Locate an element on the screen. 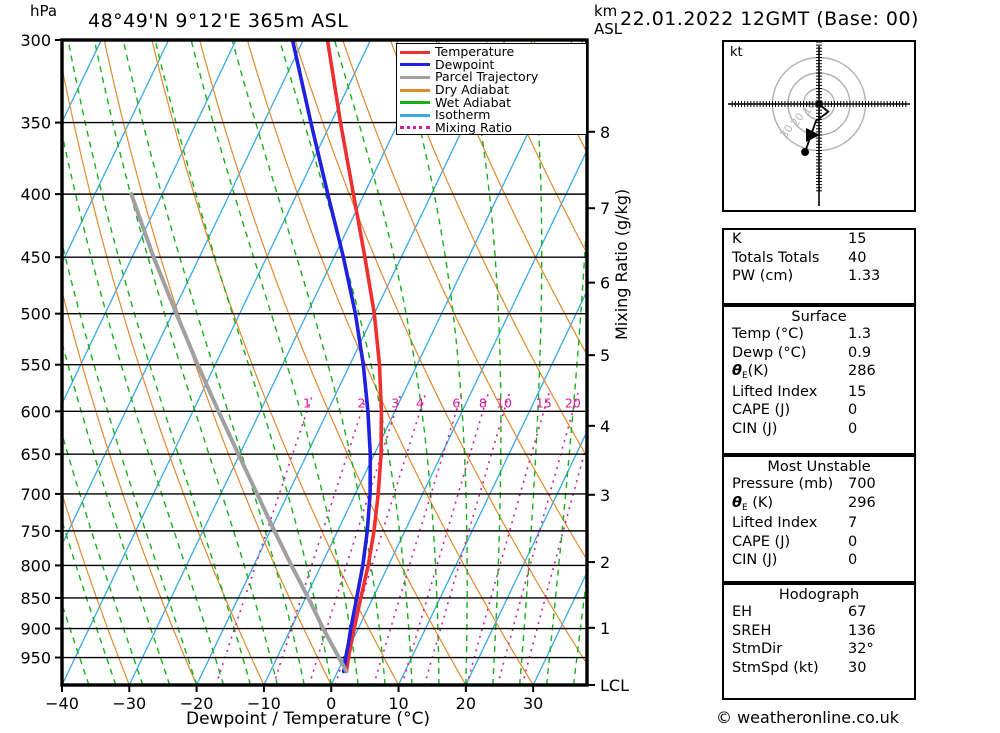  run-datetime-title: 22.01.2022 12GMT (Base: 00) is located at coordinates (769, 19).